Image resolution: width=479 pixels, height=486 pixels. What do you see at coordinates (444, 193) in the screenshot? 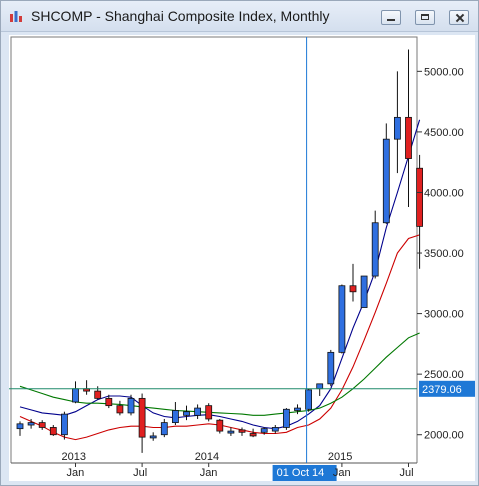
I see `y-tick-label: 4000.00` at bounding box center [444, 193].